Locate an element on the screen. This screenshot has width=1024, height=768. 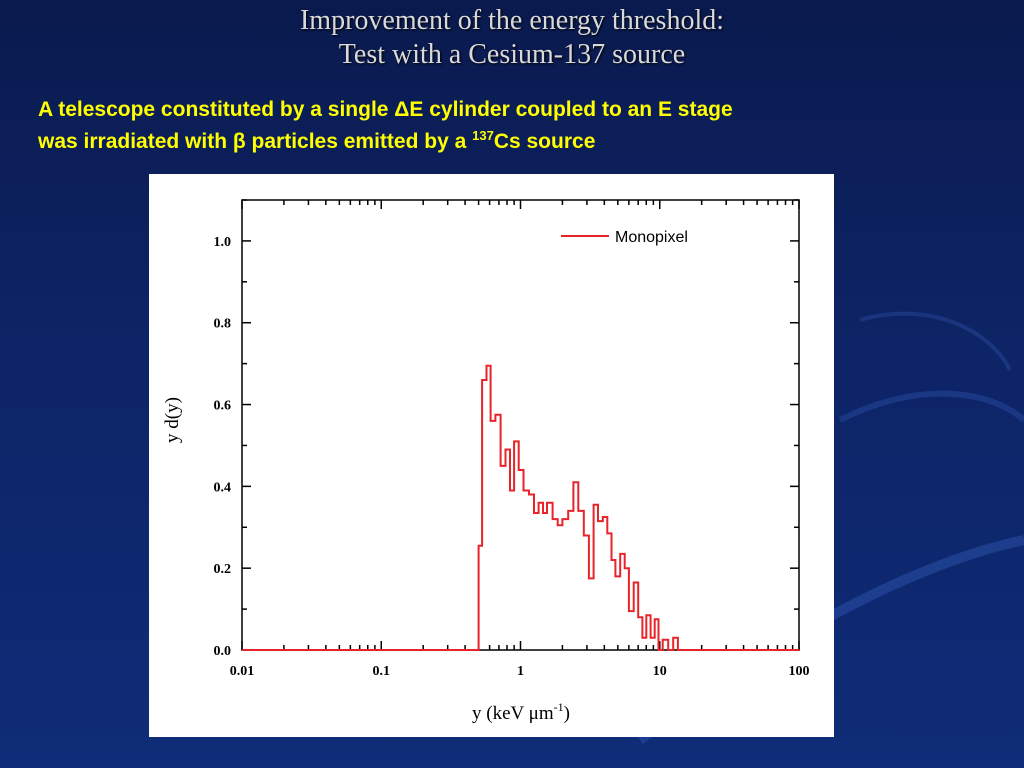
x-tick-label: 100 is located at coordinates (799, 671).